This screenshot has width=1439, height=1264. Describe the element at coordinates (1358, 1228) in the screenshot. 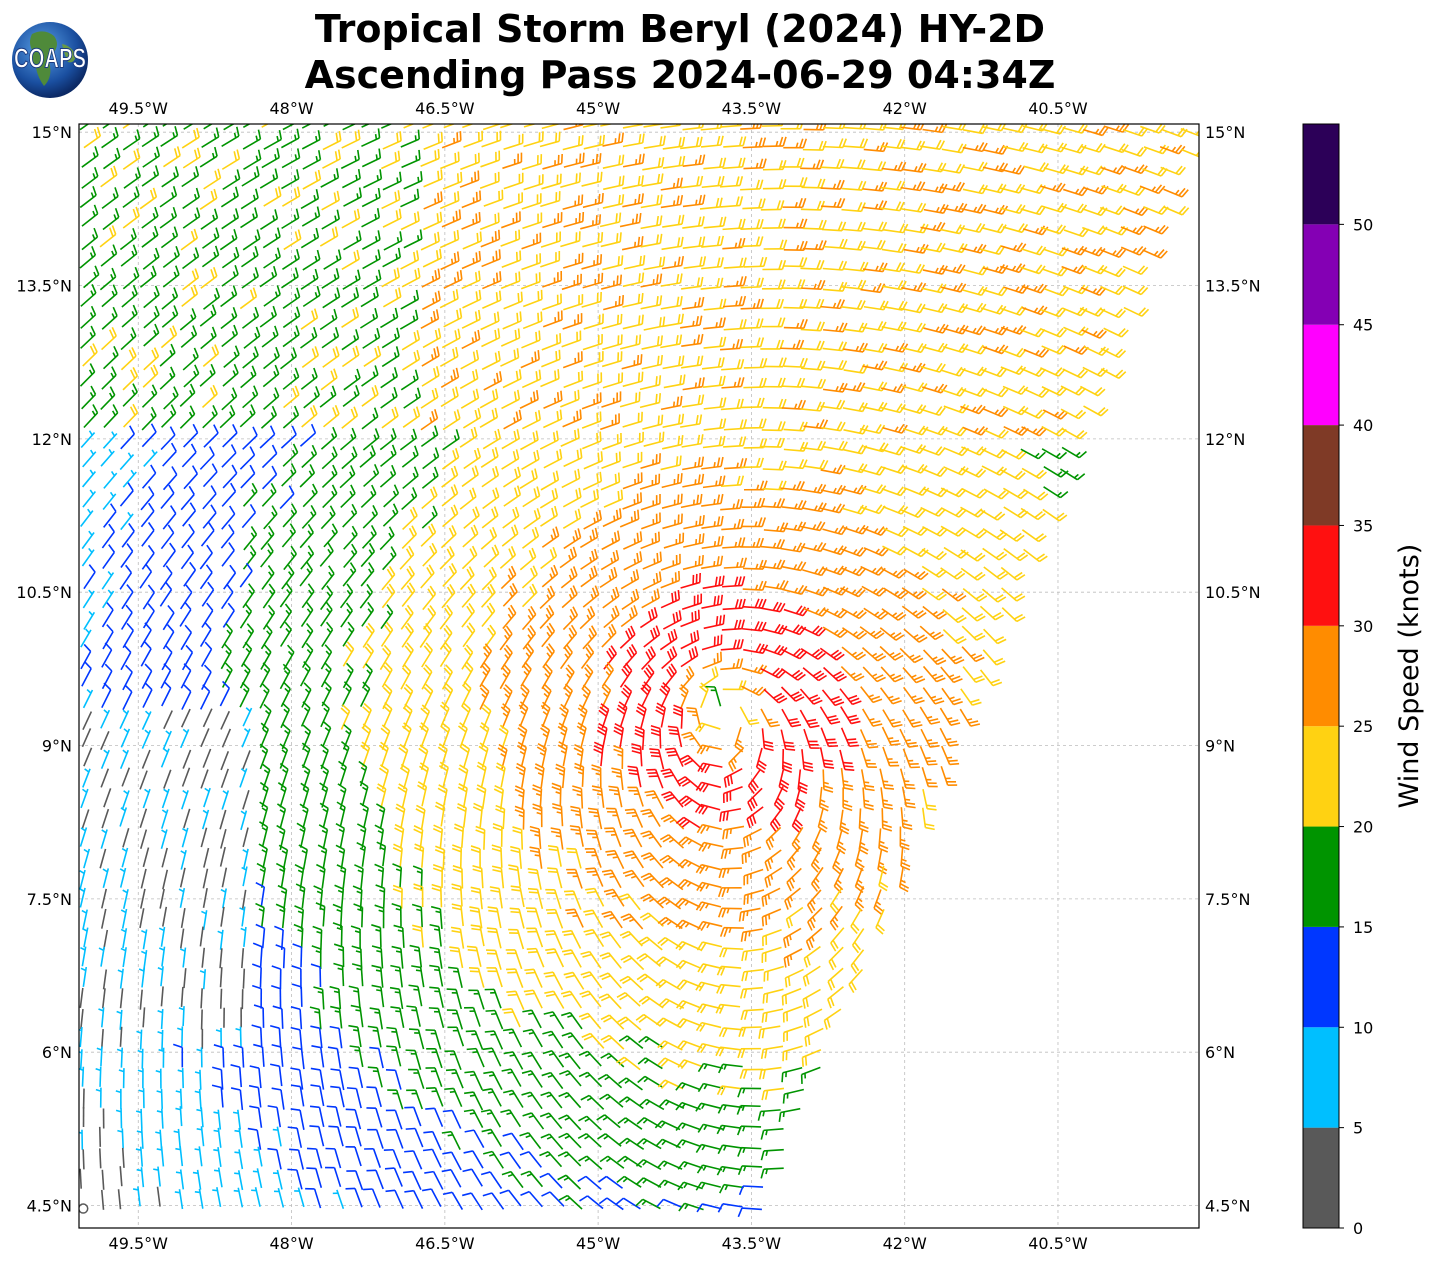

I see `colorbar-tick-label: 0` at that location.